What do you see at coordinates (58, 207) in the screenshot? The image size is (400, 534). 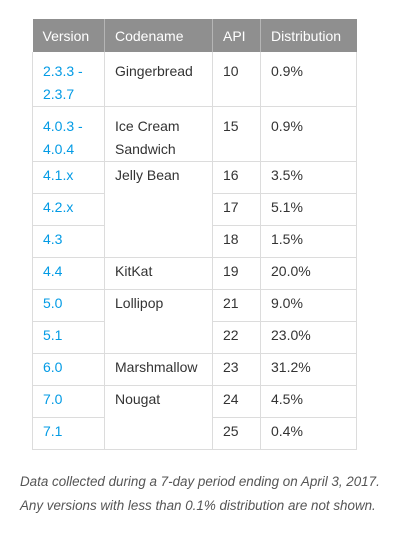 I see `version-link: 4.2.x` at bounding box center [58, 207].